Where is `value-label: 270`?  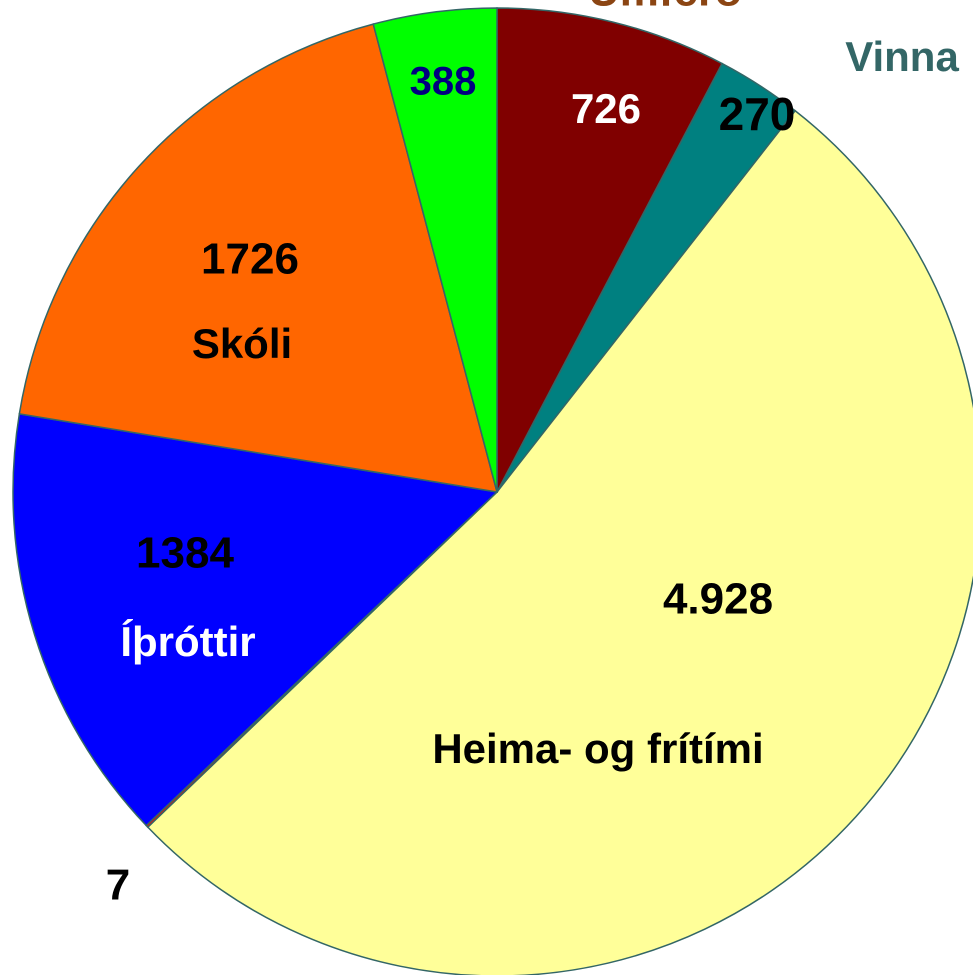
value-label: 270 is located at coordinates (757, 114).